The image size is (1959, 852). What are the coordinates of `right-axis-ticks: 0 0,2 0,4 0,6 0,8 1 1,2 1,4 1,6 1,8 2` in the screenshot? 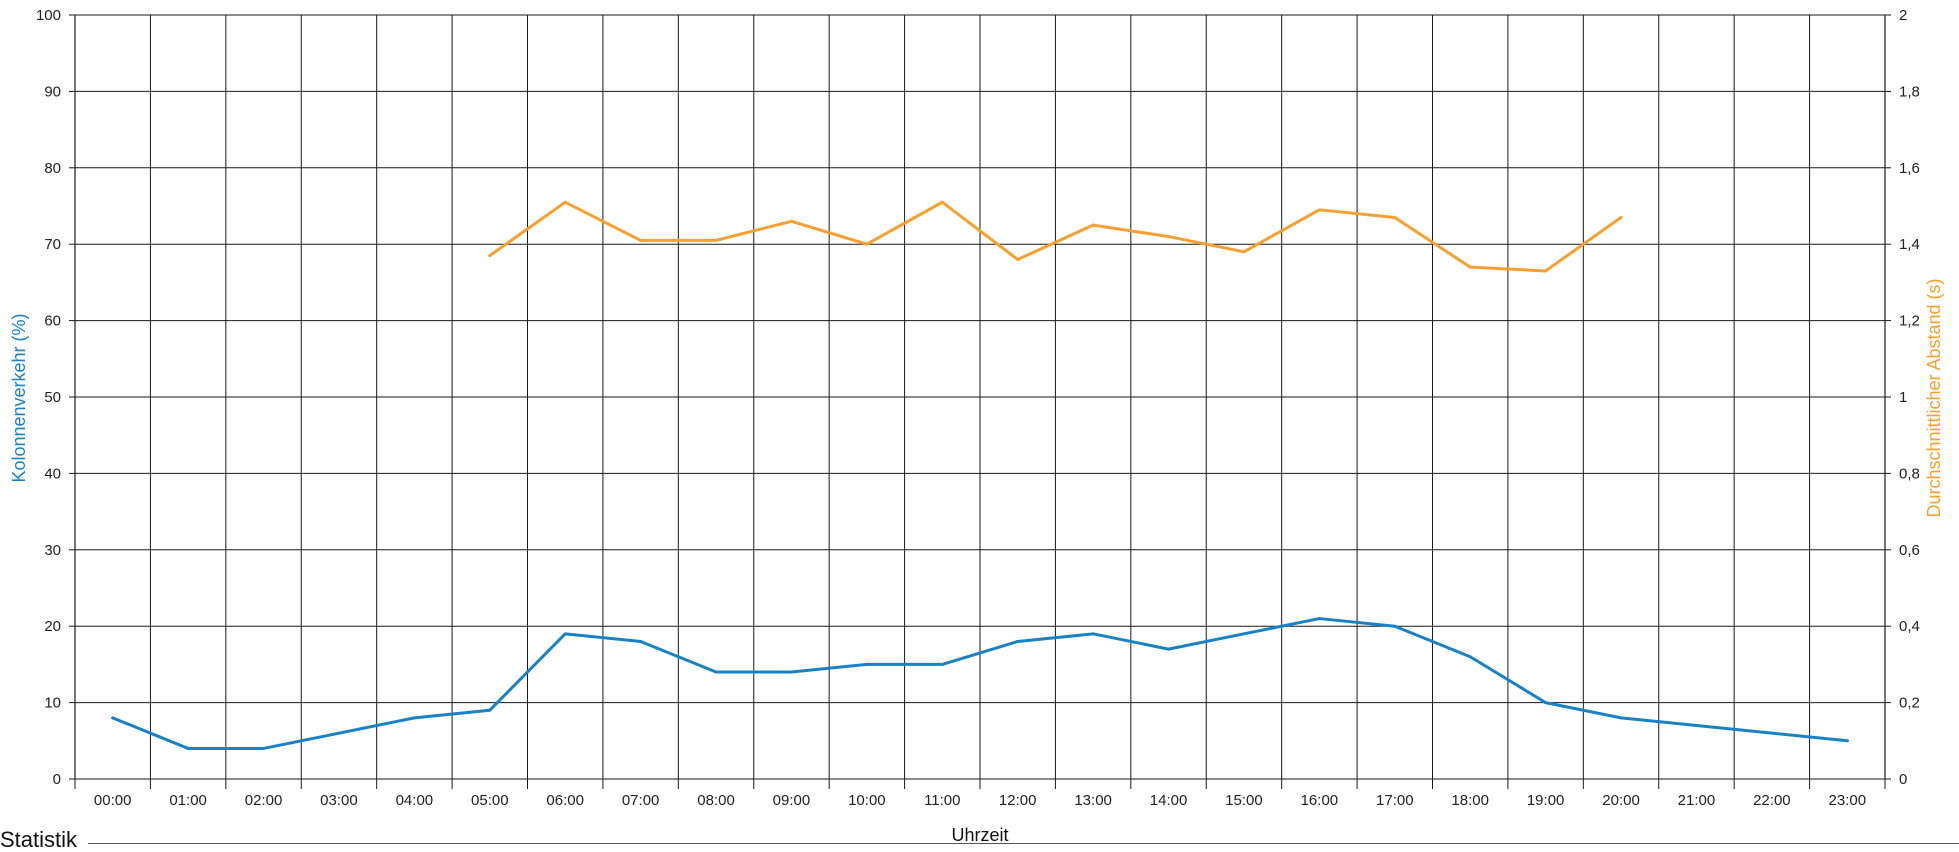 It's located at (1902, 397).